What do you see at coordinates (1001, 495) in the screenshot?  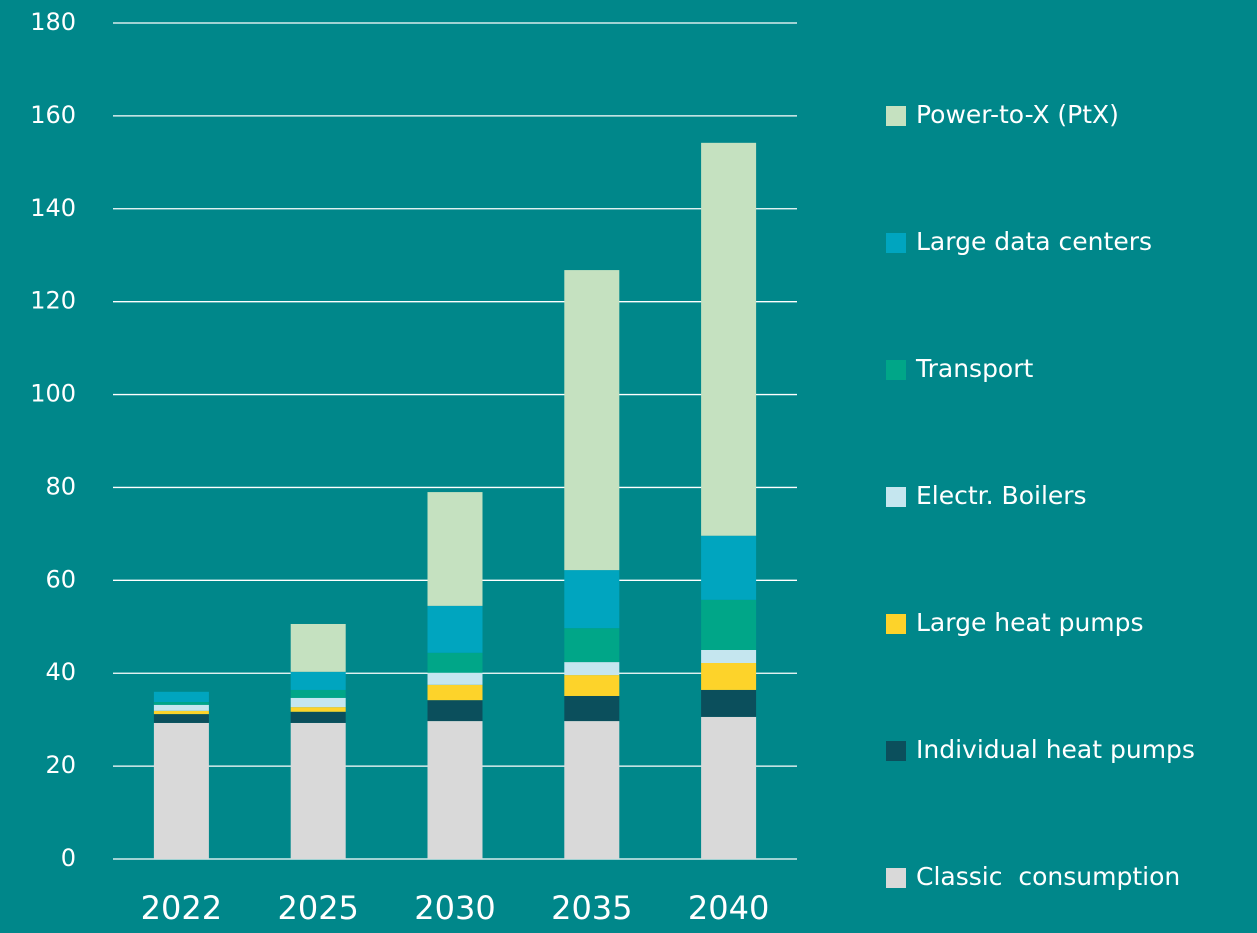 I see `legend-label: Electr. Boilers` at bounding box center [1001, 495].